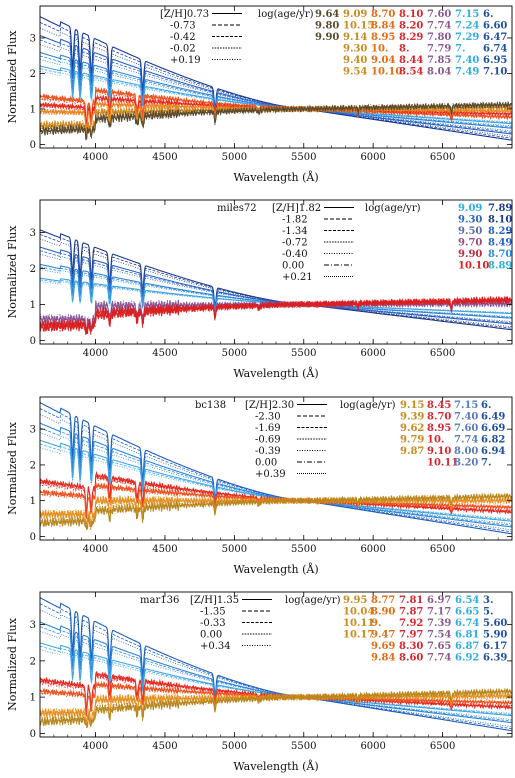 The width and height of the screenshot is (515, 778). I want to click on age-value: 5., so click(488, 612).